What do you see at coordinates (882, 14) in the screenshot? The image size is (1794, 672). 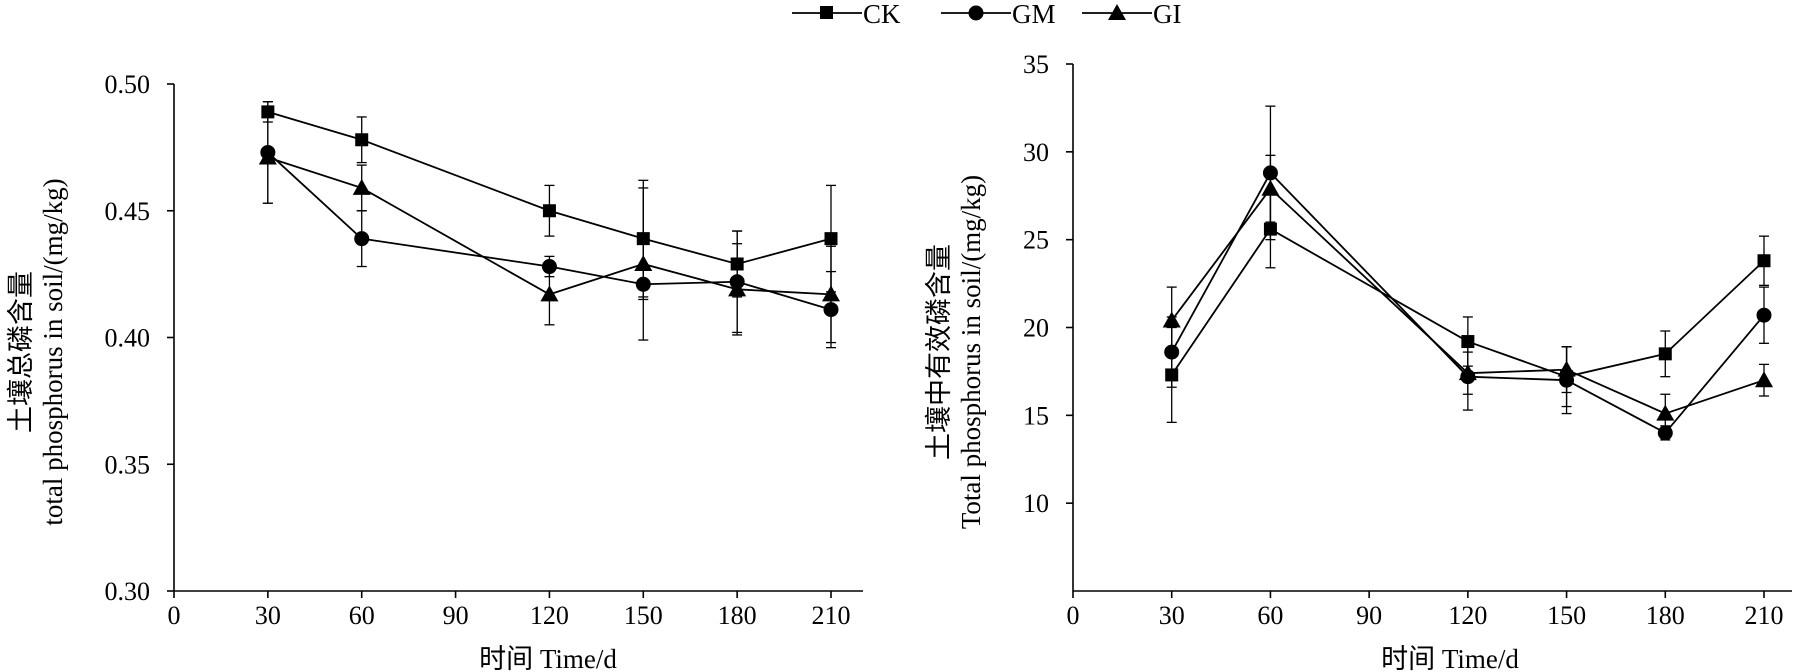 I see `legend-ck-label: CK` at bounding box center [882, 14].